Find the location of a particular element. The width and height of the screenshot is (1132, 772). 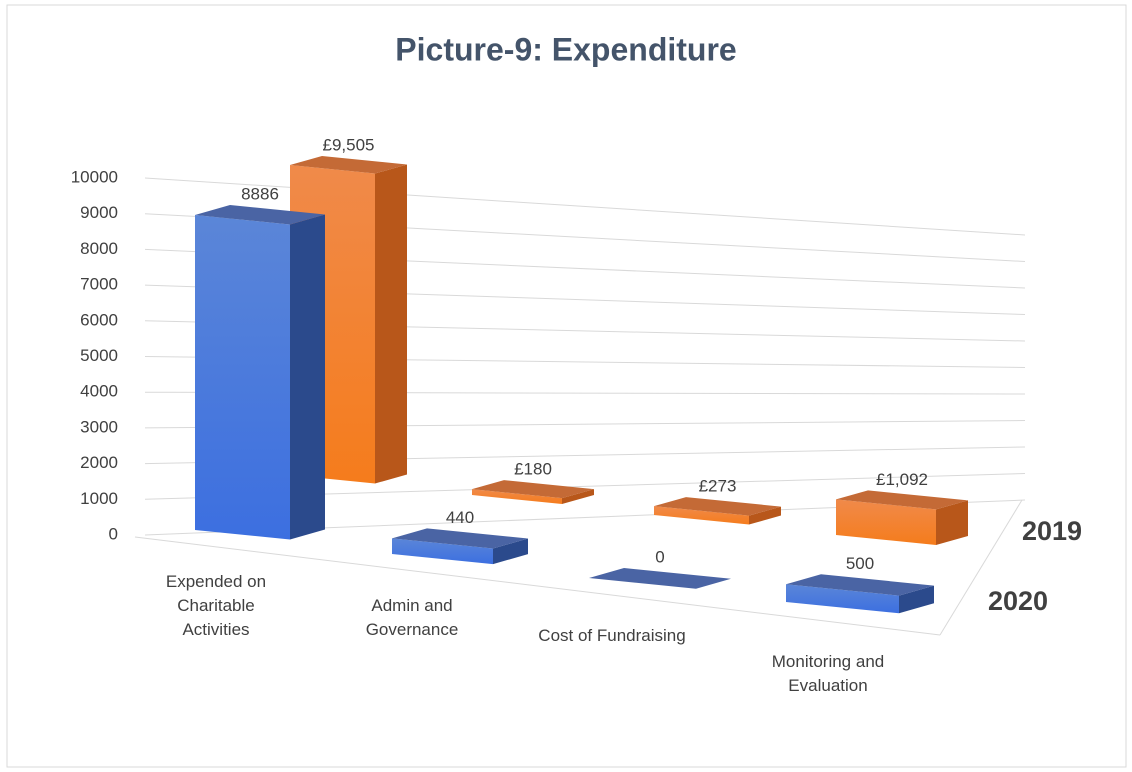

depth-edge is located at coordinates (981, 567).